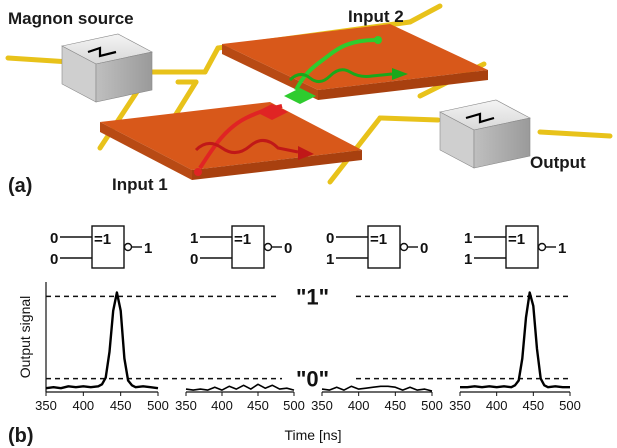 This screenshot has height=448, width=617. I want to click on input2-spinwave, so click(346, 70).